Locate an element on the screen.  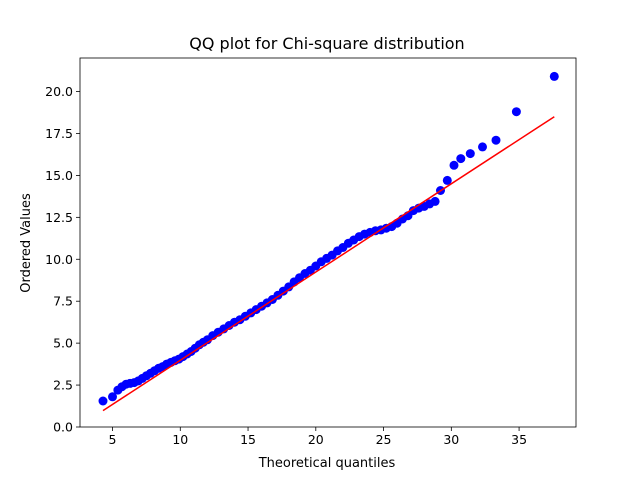
y-tick-label: 0.0 is located at coordinates (63, 427).